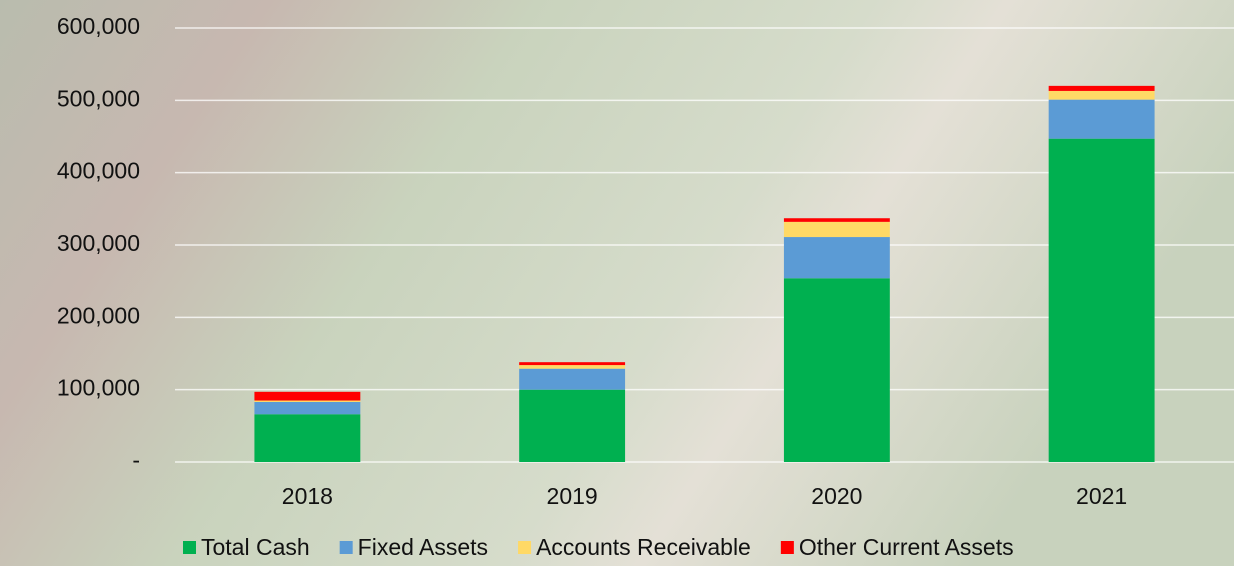 Image resolution: width=1234 pixels, height=571 pixels. Describe the element at coordinates (572, 496) in the screenshot. I see `x-tick-label: 2019` at that location.